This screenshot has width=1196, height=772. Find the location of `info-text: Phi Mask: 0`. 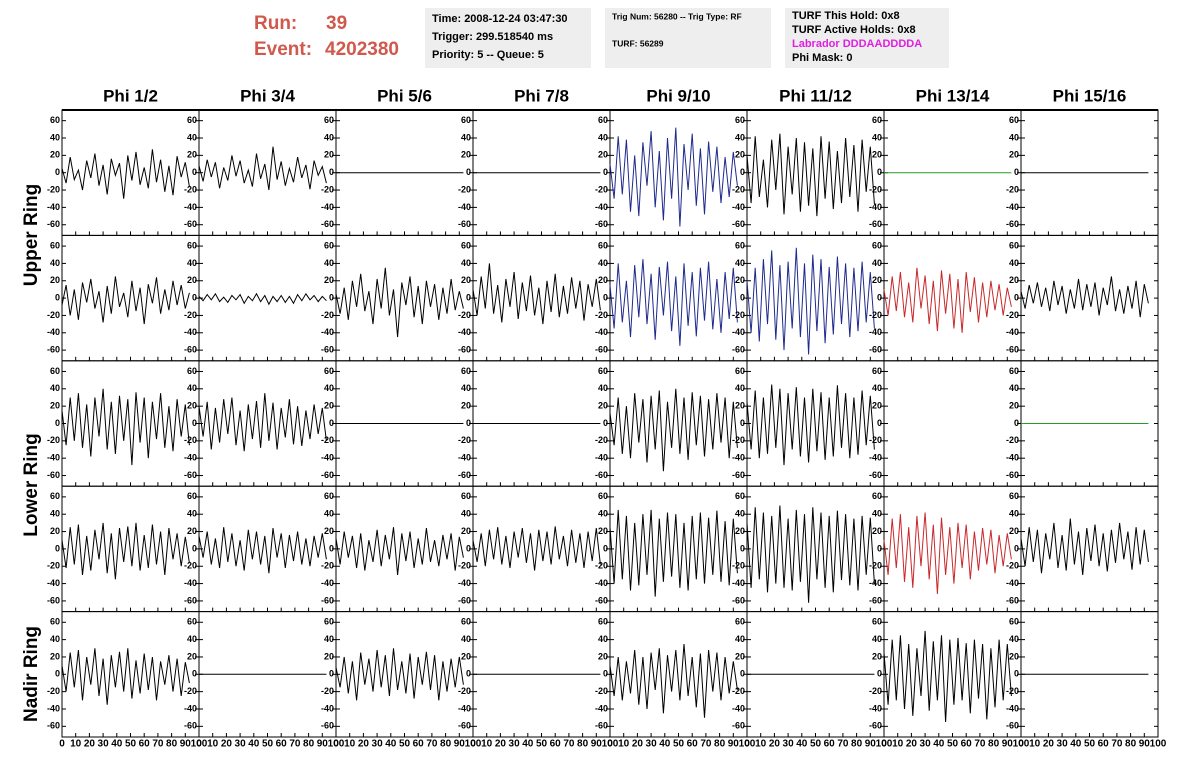

info-text: Phi Mask: 0 is located at coordinates (822, 58).